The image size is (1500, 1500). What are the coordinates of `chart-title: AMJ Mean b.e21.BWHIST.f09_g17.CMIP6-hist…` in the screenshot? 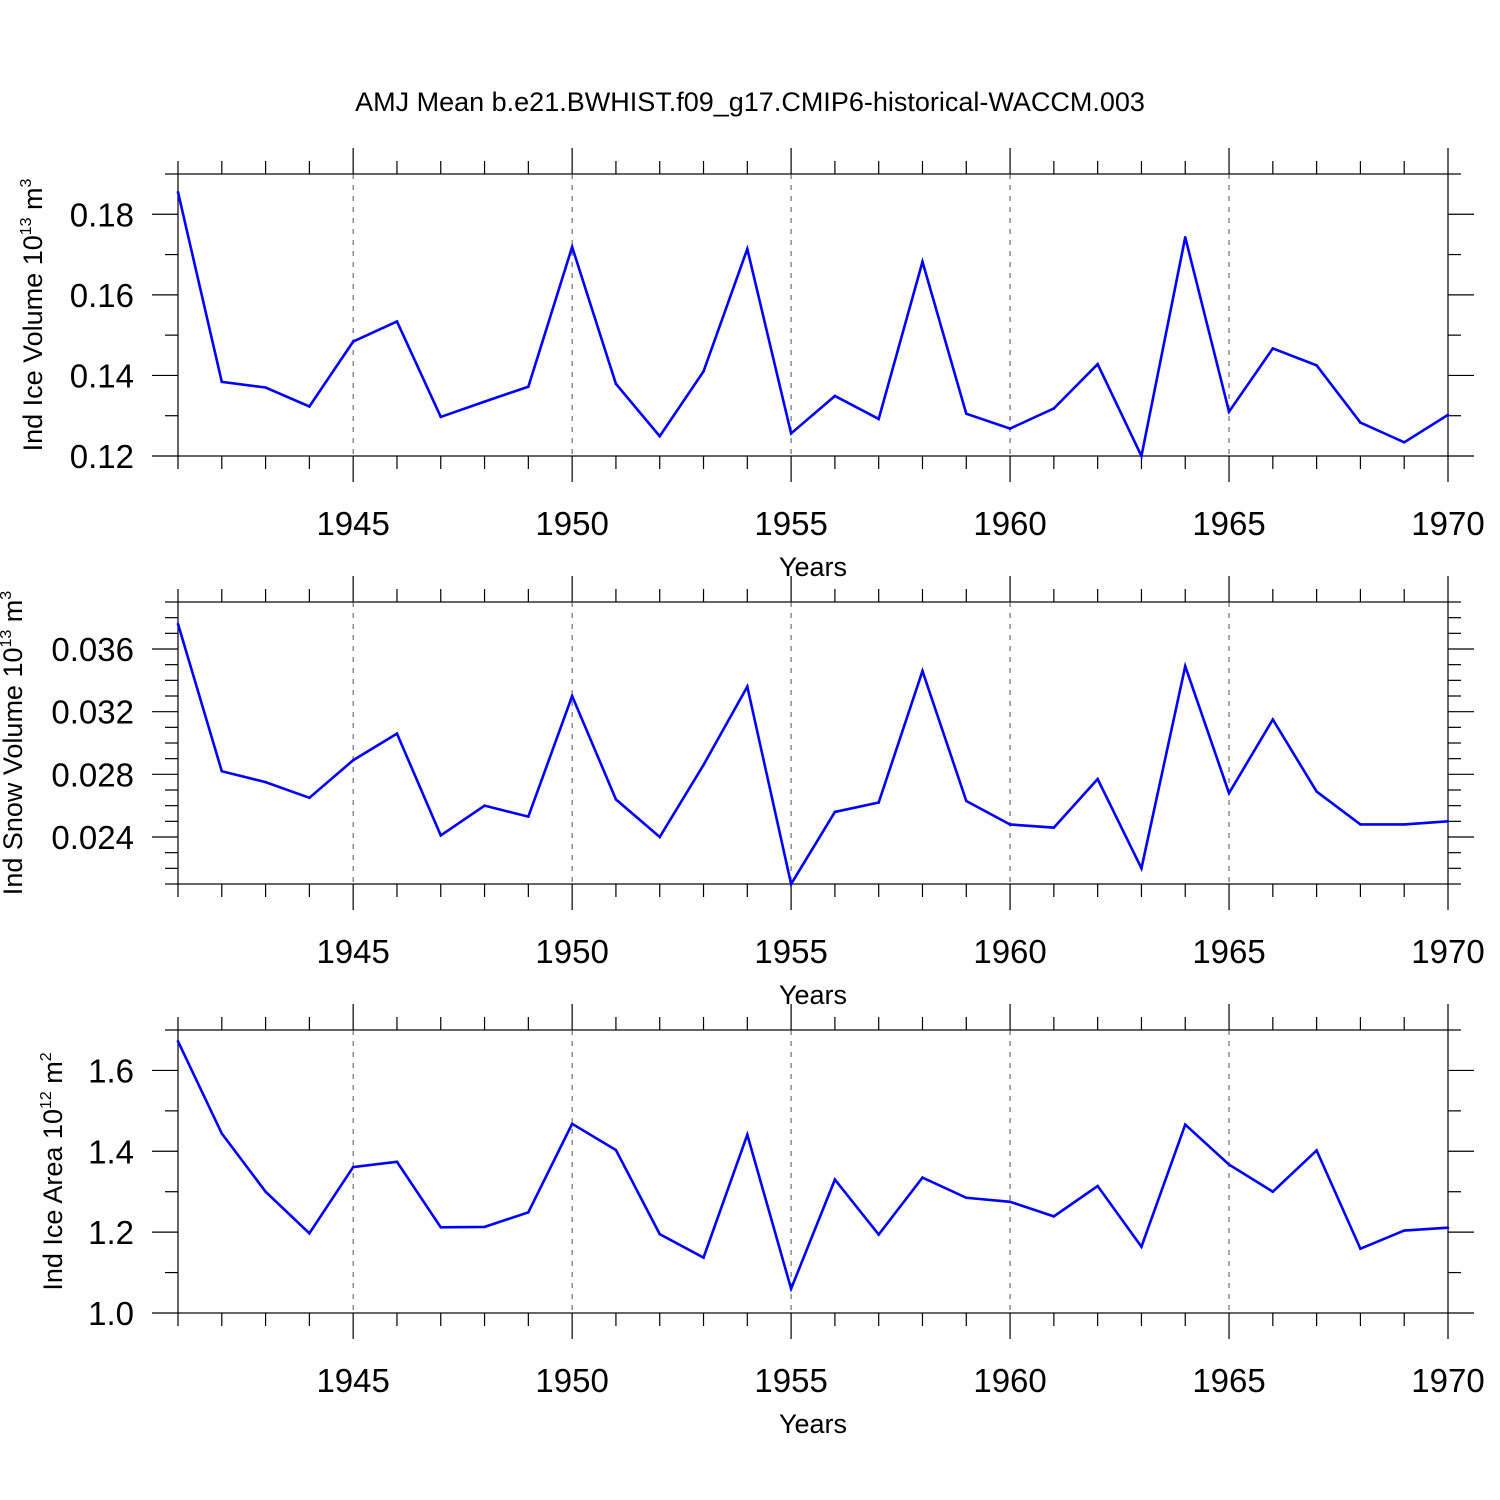 It's located at (750, 102).